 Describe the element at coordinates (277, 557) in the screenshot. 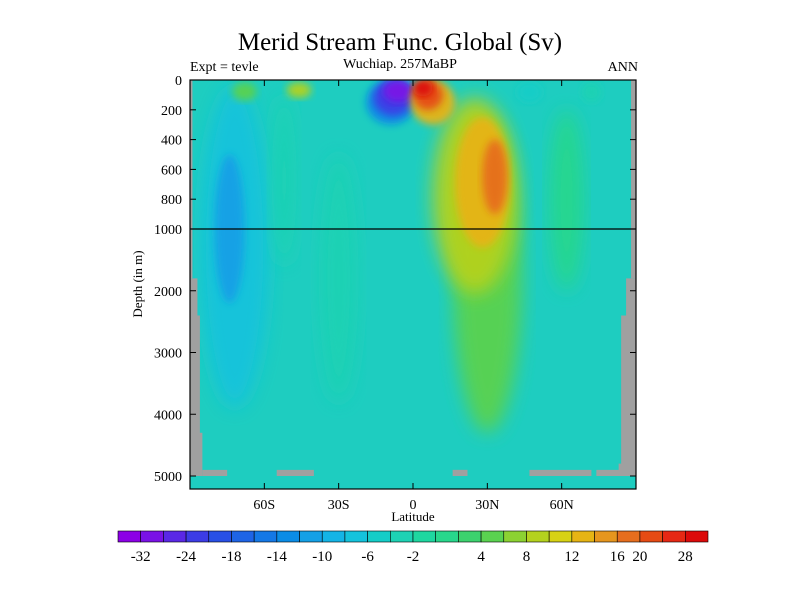

I see `colorbar-label: -14` at that location.